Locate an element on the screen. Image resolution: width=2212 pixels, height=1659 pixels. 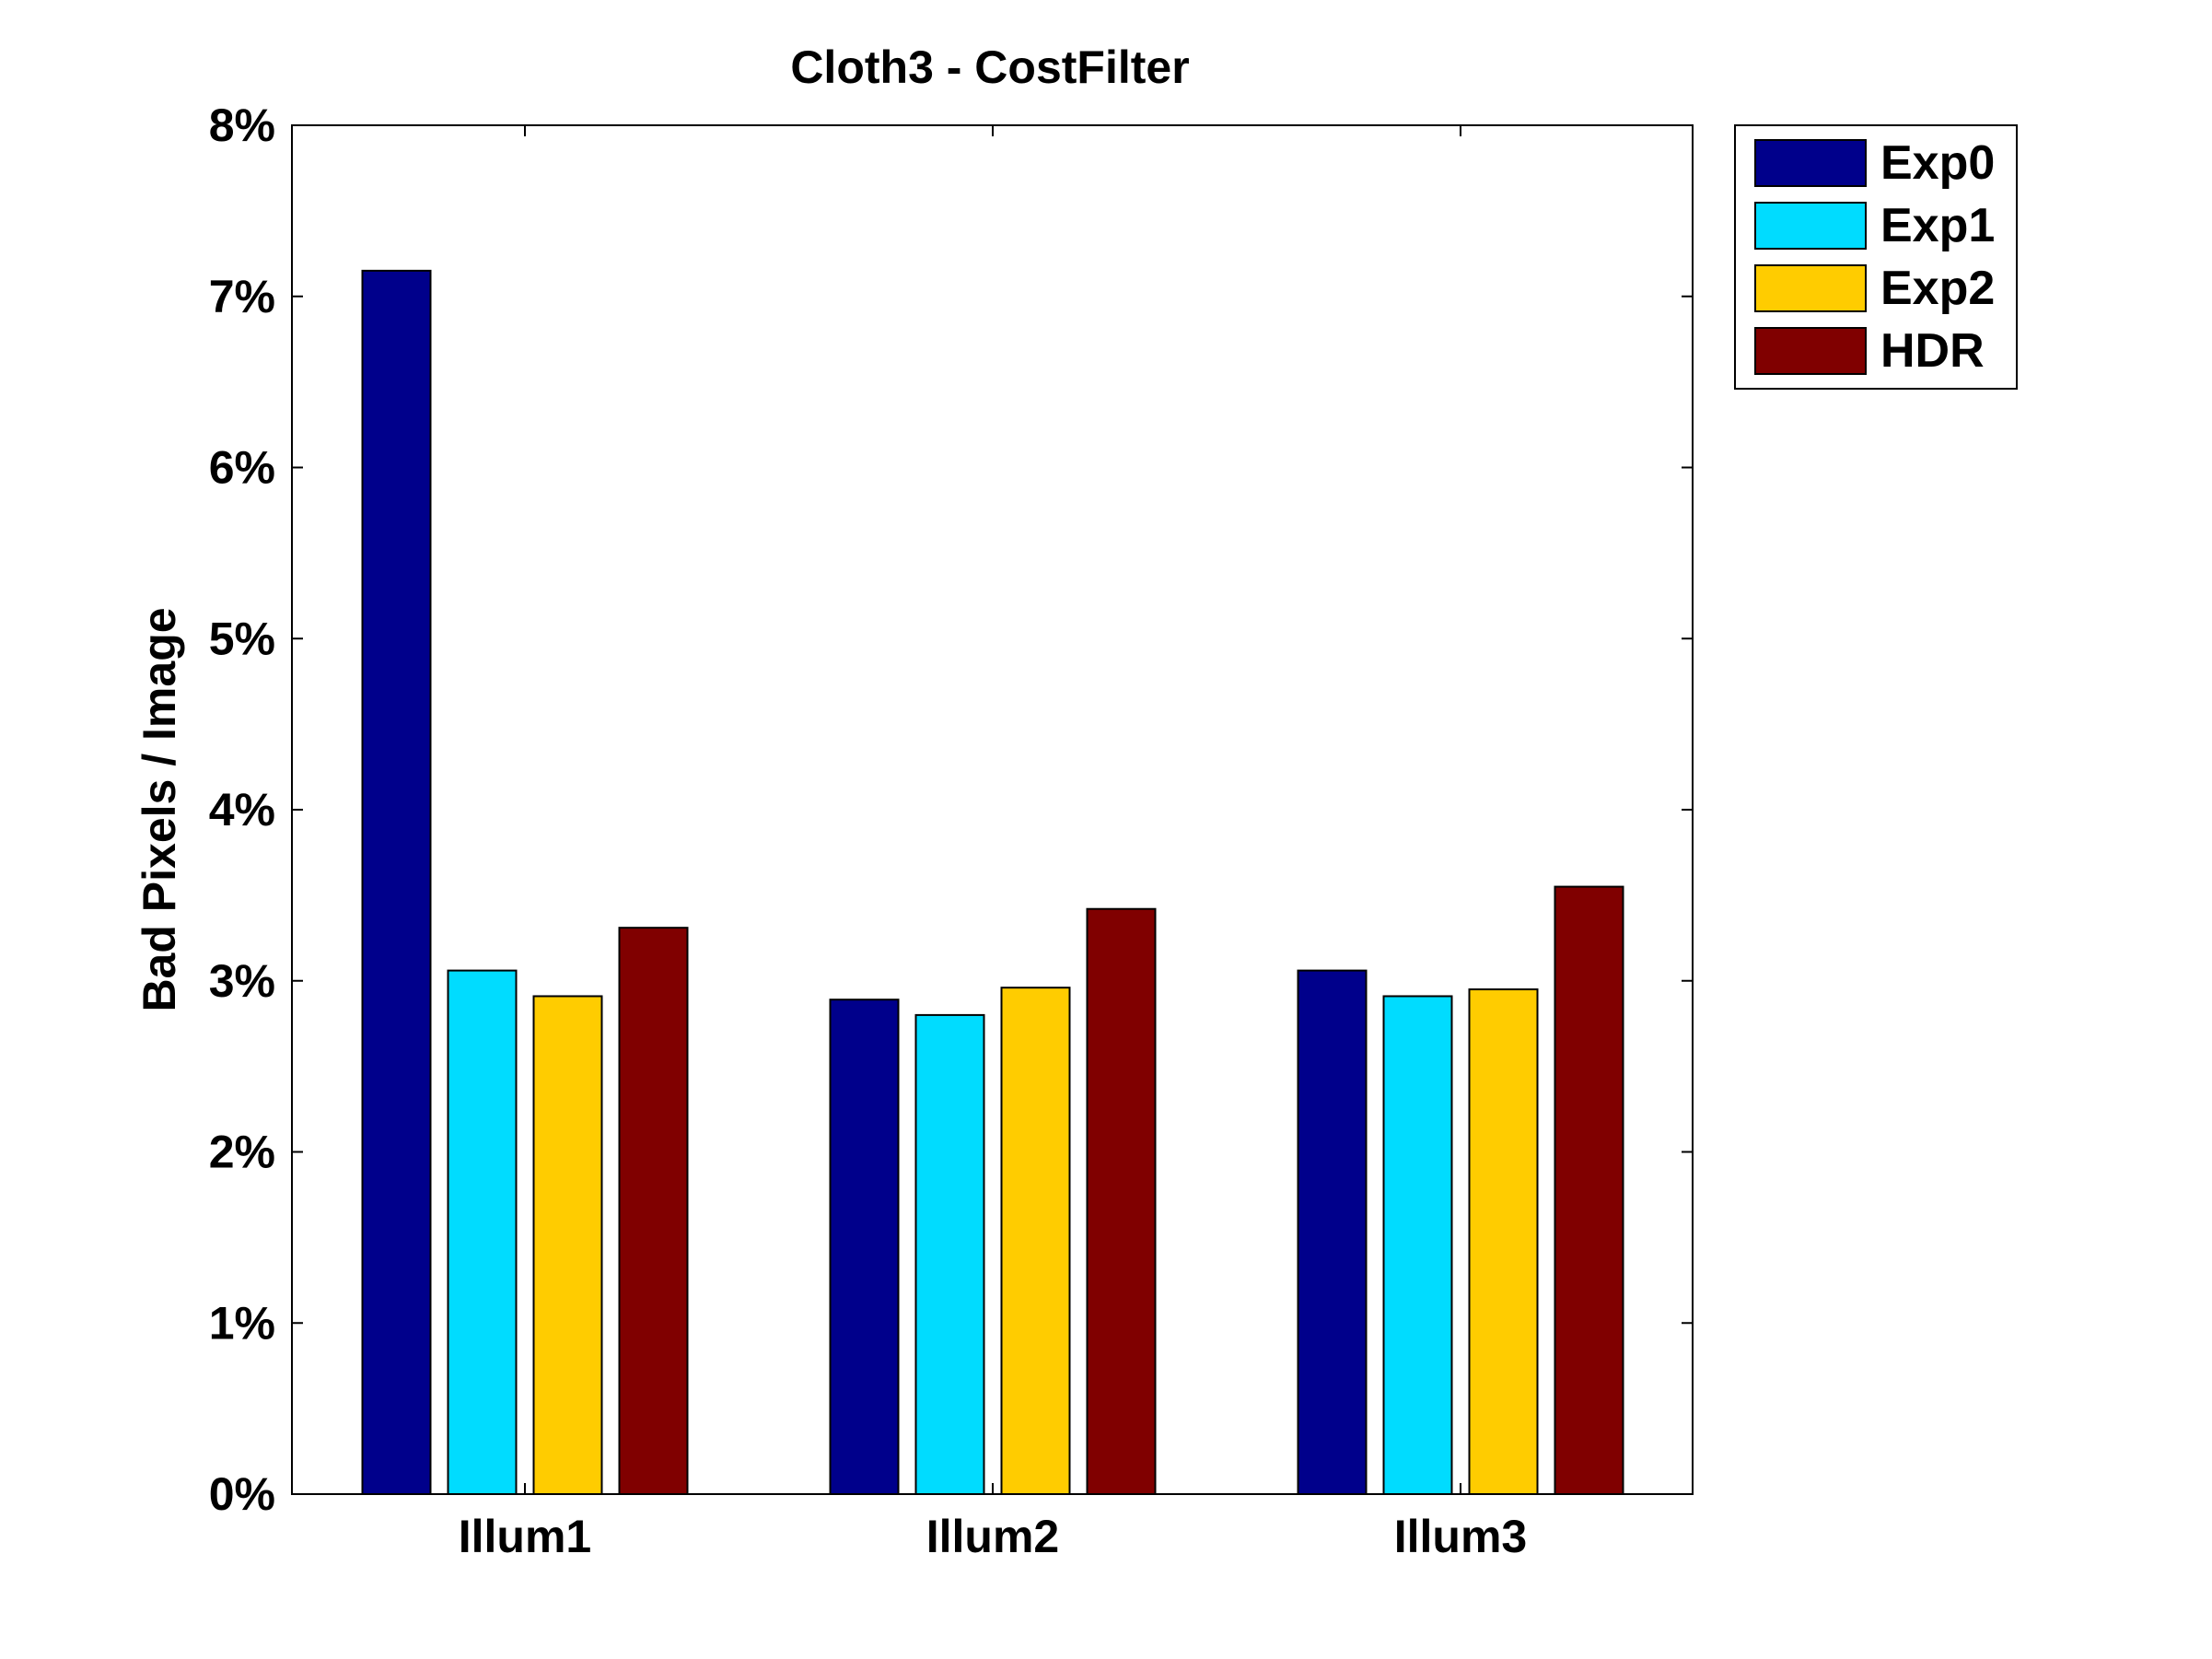
bar-exp2-illum3 is located at coordinates (1504, 1241).